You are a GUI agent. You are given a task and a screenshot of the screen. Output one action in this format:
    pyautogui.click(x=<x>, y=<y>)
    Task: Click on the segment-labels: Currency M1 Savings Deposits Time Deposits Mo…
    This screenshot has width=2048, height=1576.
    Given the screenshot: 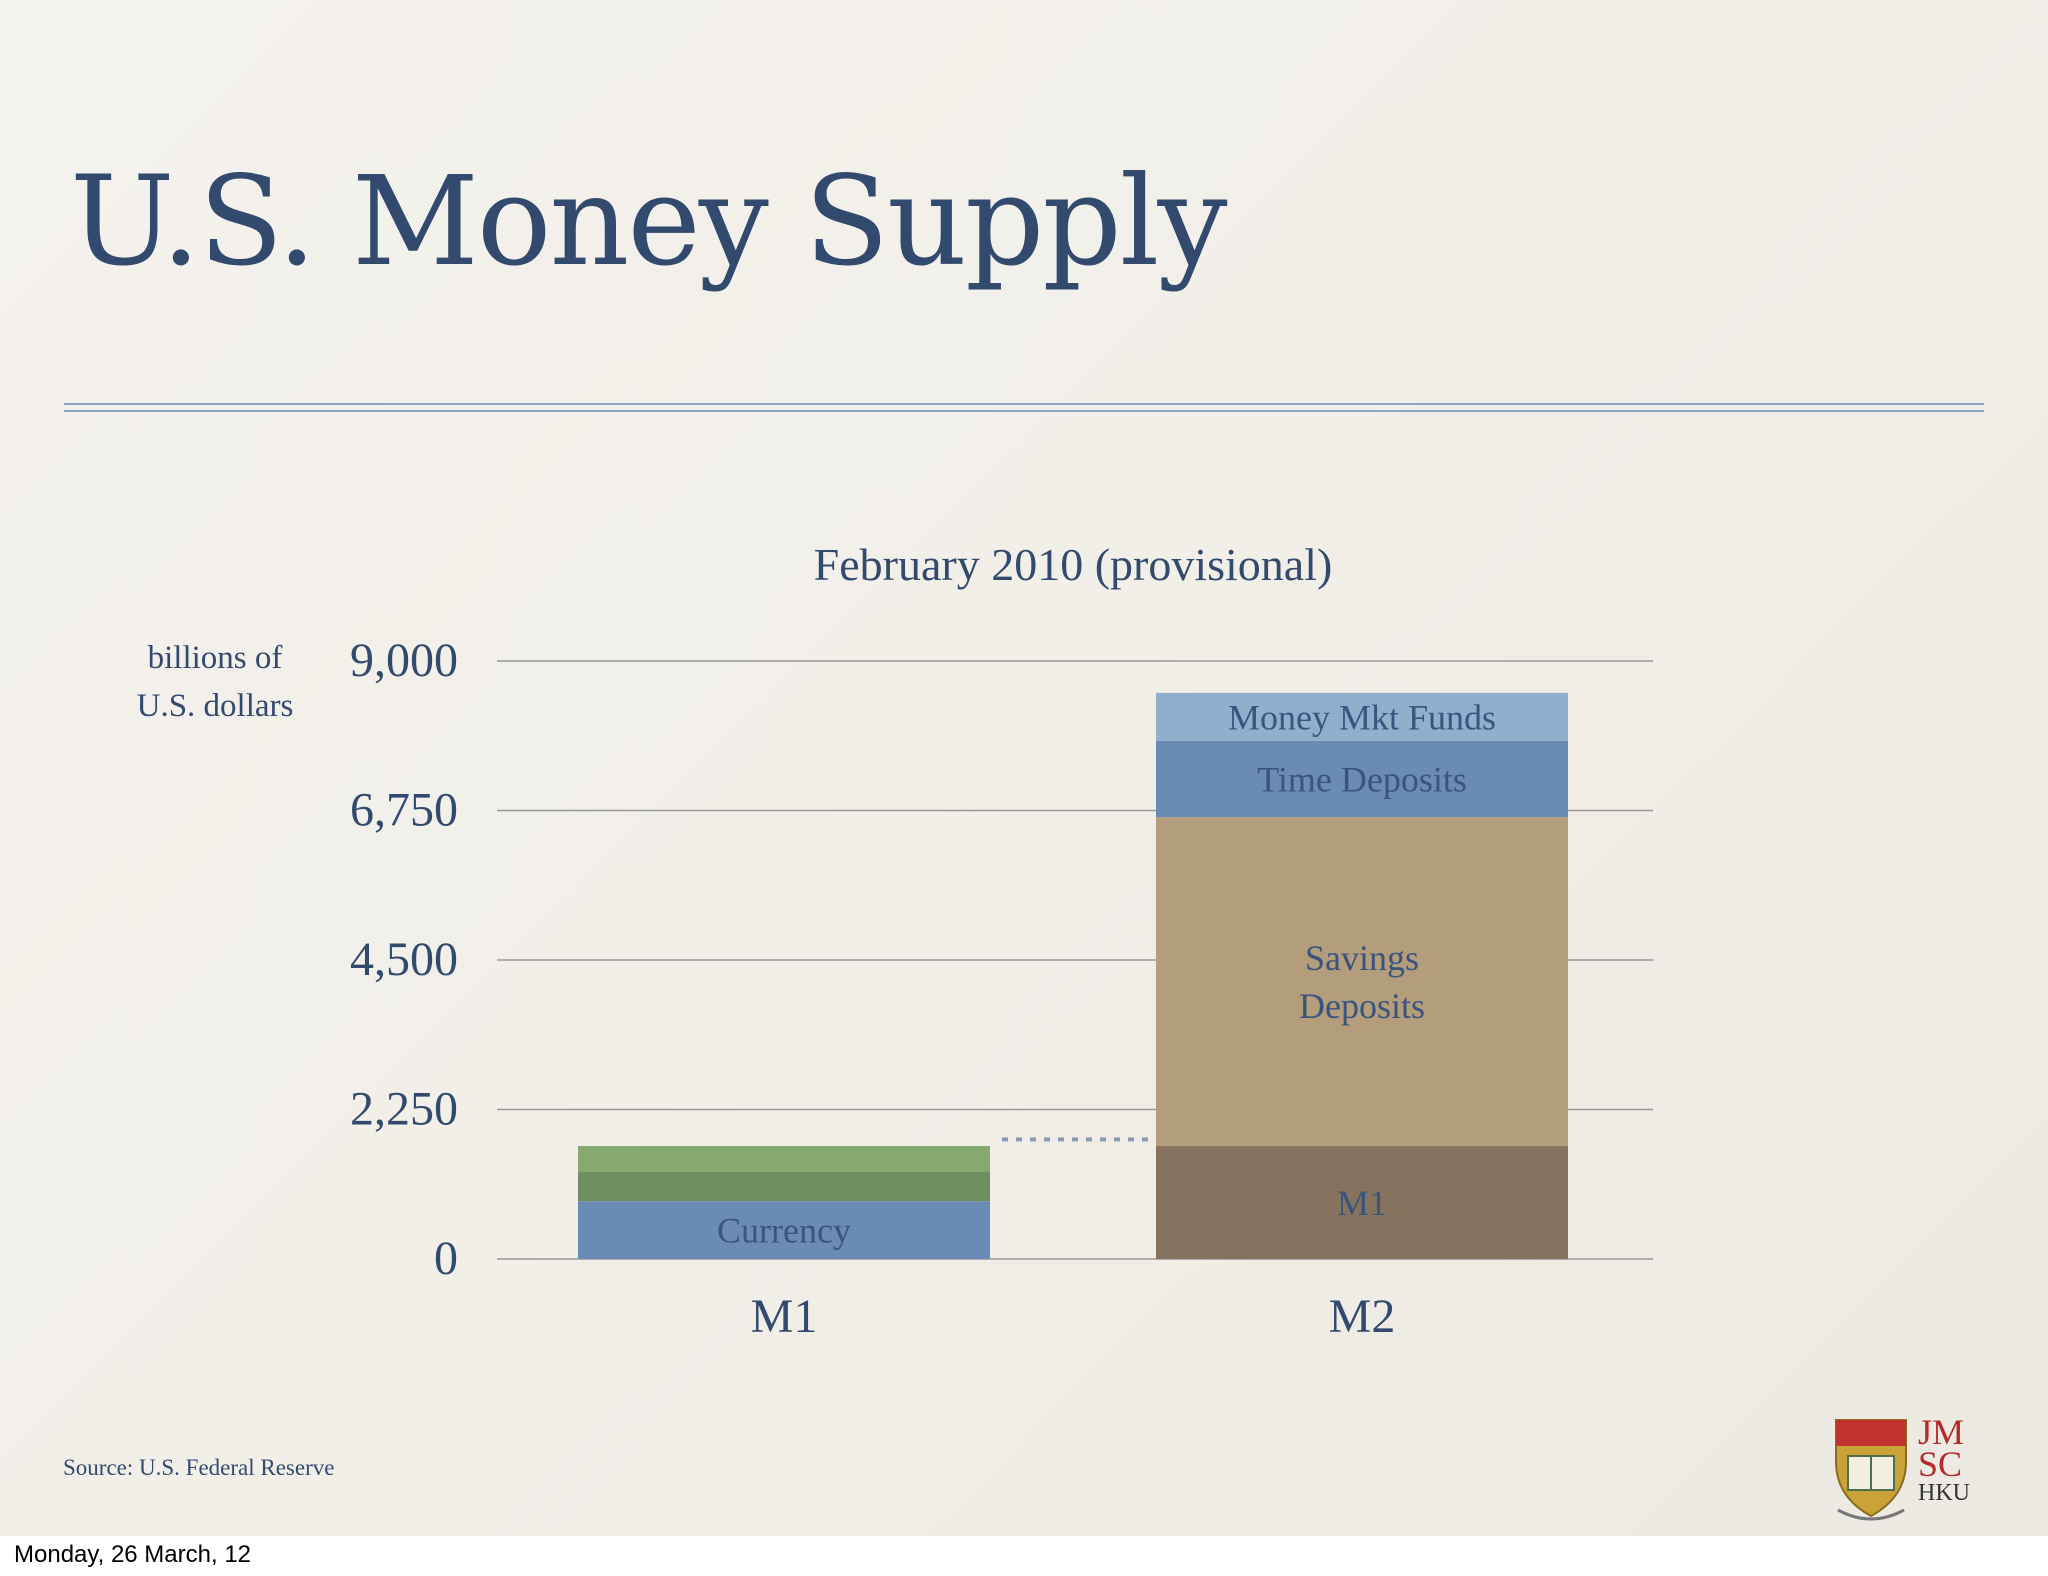 What is the action you would take?
    pyautogui.click(x=1106, y=973)
    